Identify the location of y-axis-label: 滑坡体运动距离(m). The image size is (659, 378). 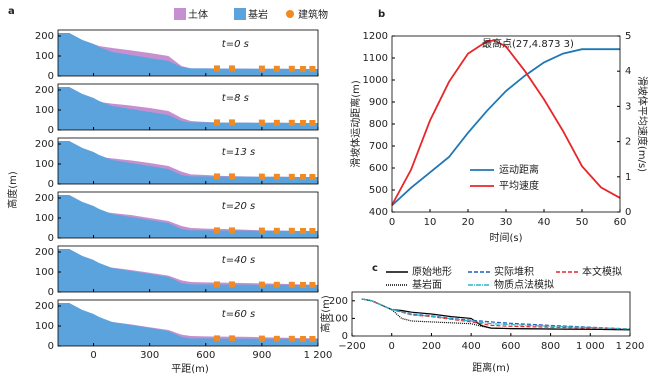
(355, 124).